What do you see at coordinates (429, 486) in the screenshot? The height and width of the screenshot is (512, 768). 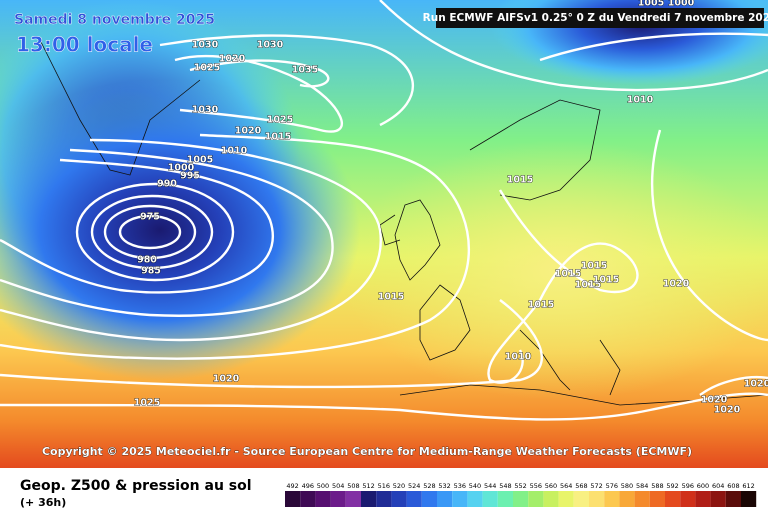 I see `scale-label: 528` at bounding box center [429, 486].